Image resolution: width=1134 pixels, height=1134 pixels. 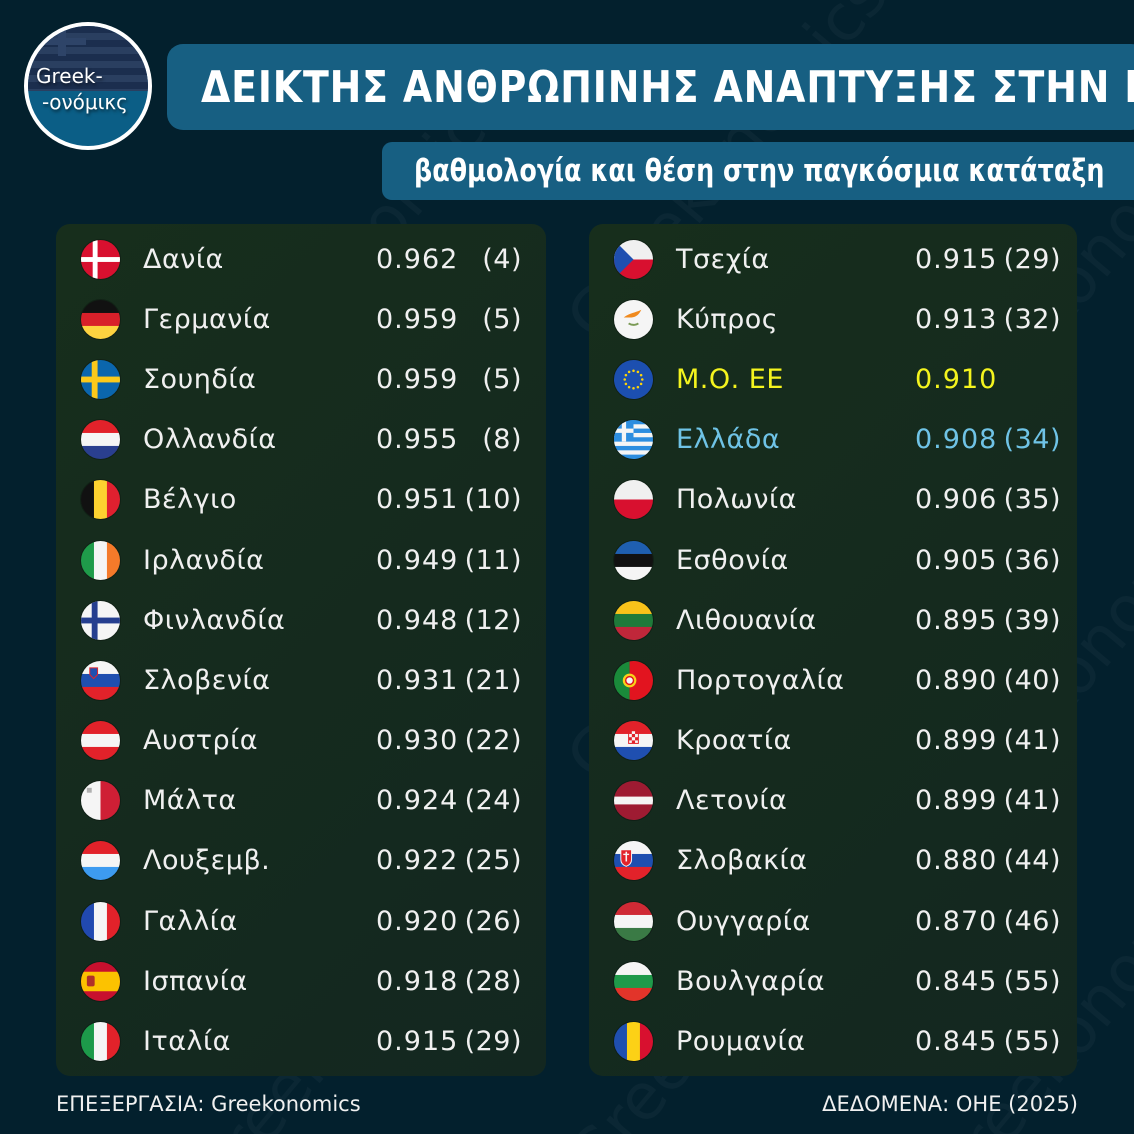 I want to click on country-row: Μάλτα 0.924 (24), so click(x=301, y=801).